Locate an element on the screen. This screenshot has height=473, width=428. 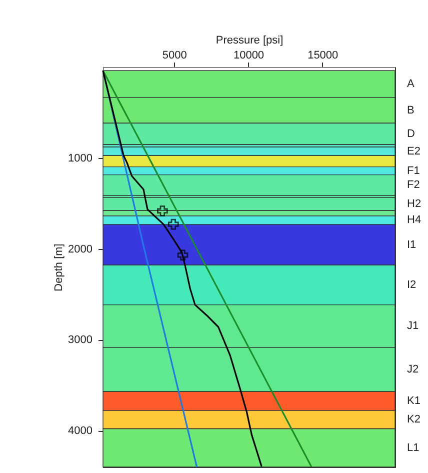
band-label: I2 is located at coordinates (411, 284).